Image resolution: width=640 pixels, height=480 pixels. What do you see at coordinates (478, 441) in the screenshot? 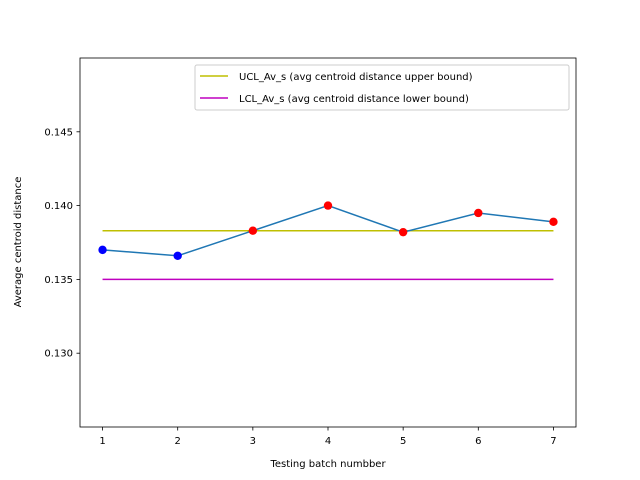
I see `x-tick-label: 6` at bounding box center [478, 441].